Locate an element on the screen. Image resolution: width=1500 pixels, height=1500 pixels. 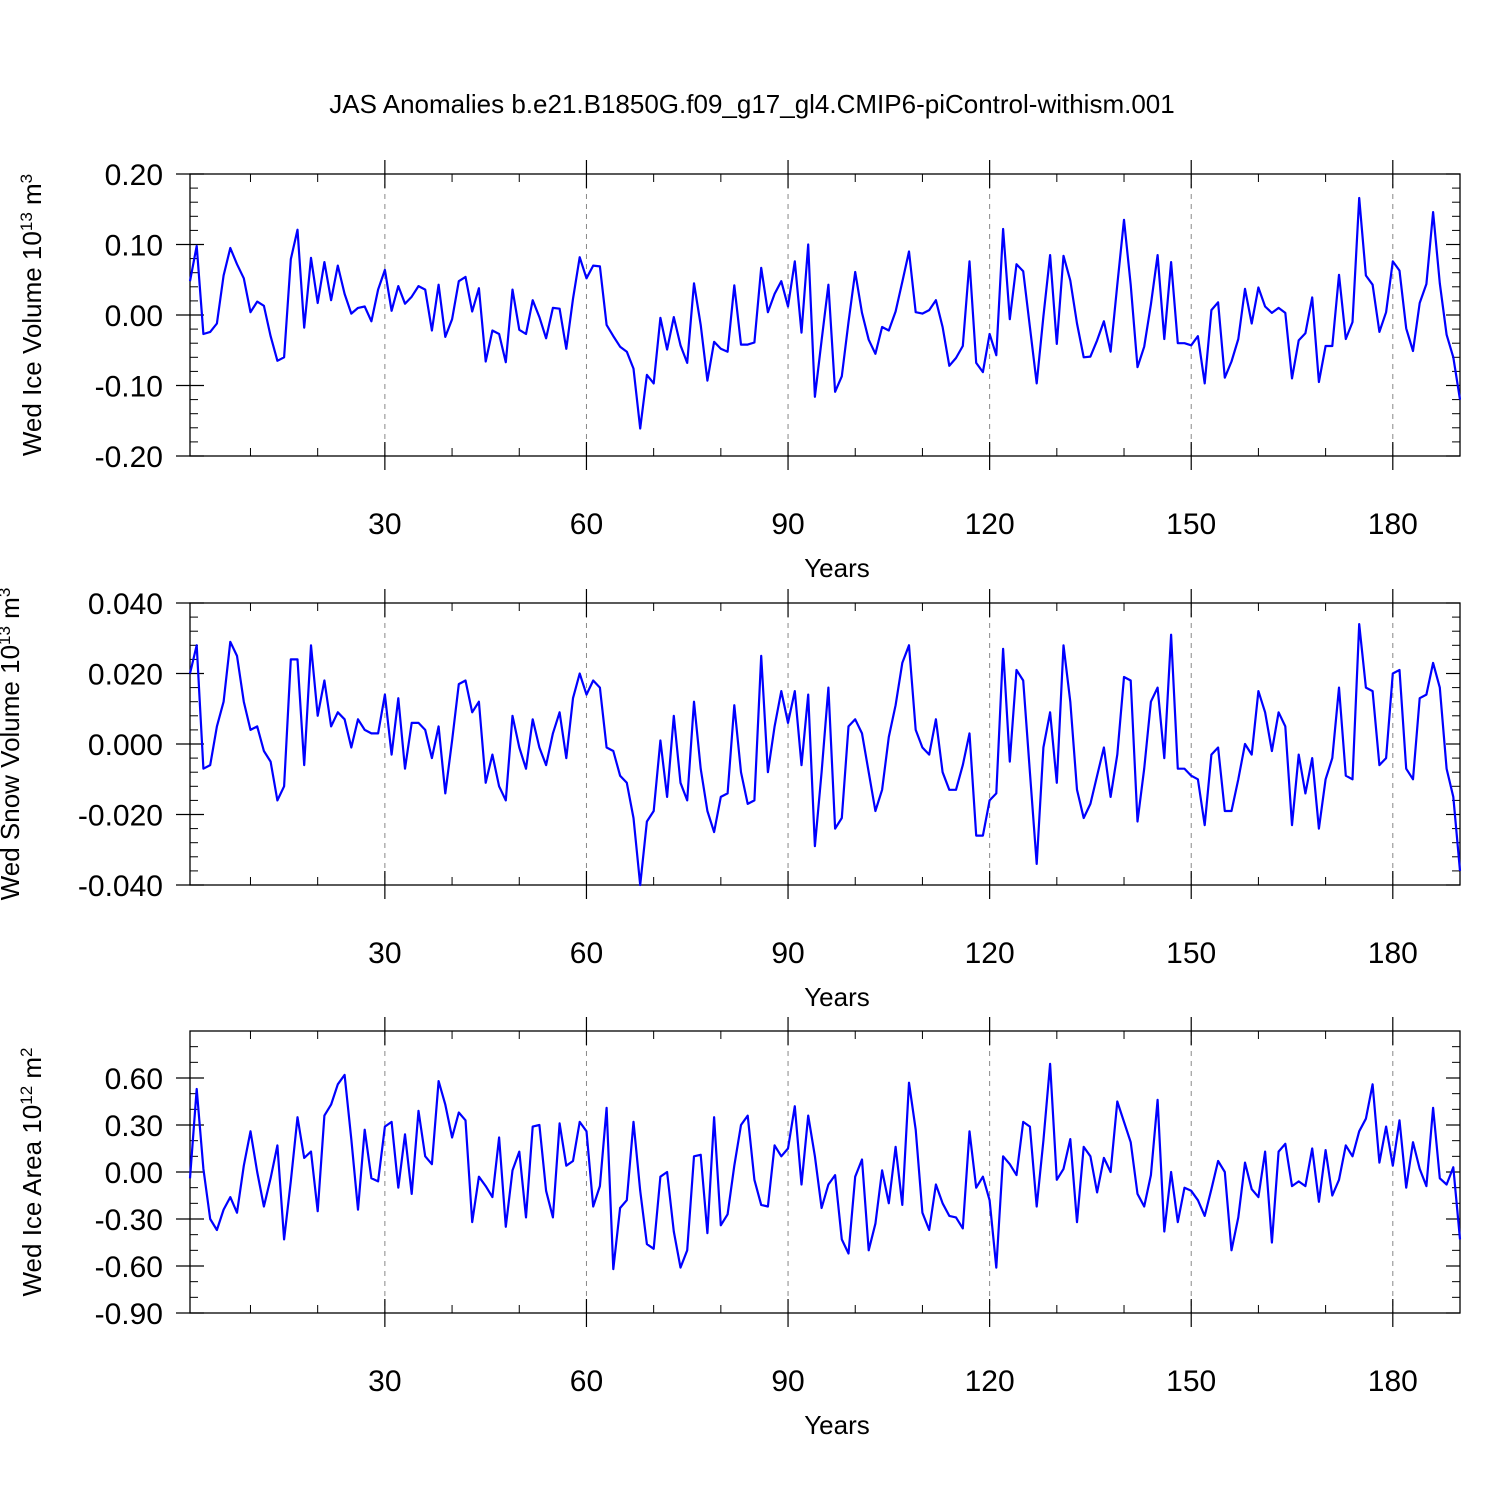
y-tick-label: -0.20 is located at coordinates (129, 457).